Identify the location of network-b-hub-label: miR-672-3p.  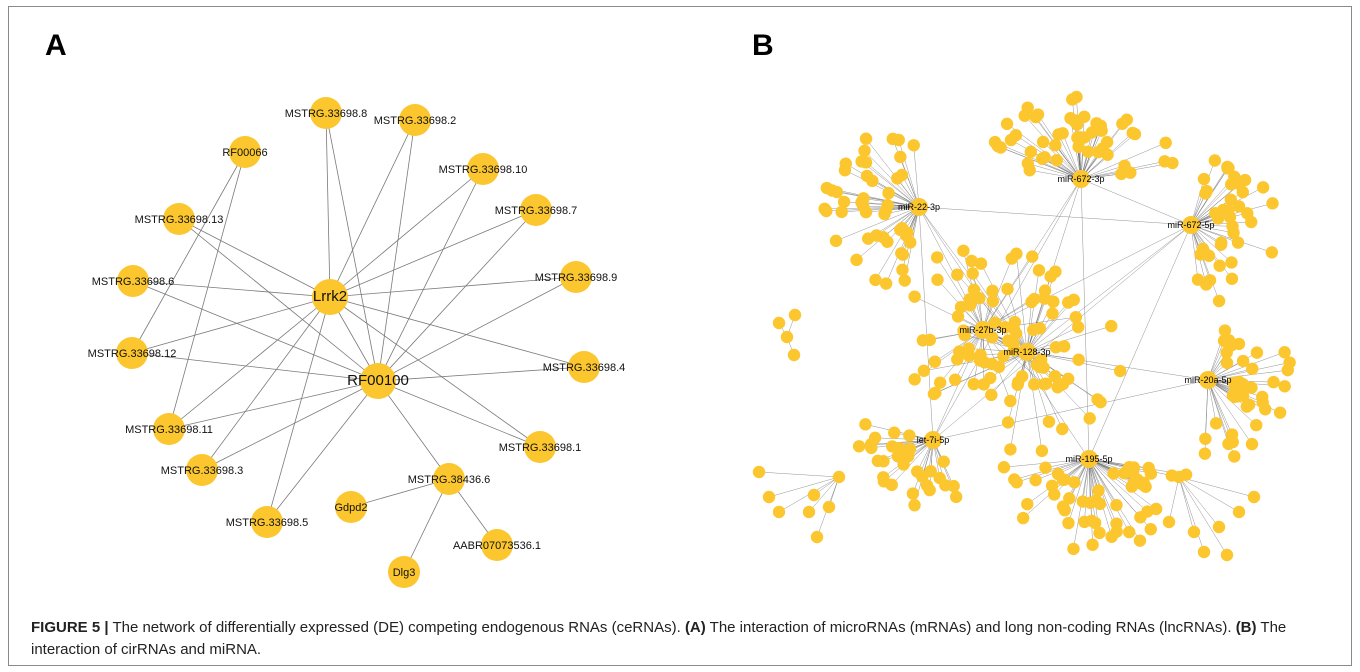
(1080, 179).